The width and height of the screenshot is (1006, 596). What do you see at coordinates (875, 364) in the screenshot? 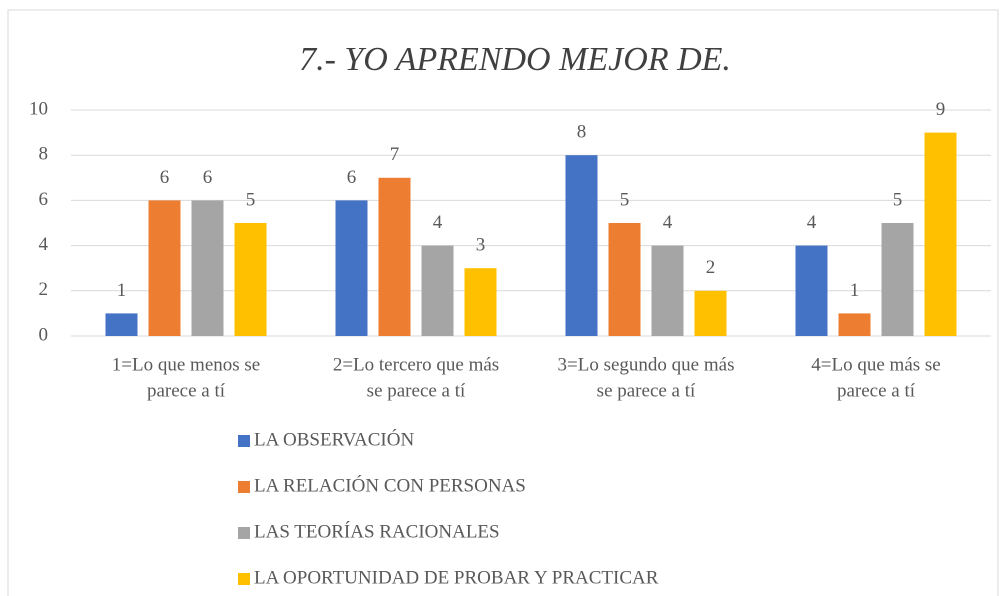
I see `x-tick-label: 4=Lo que más se` at bounding box center [875, 364].